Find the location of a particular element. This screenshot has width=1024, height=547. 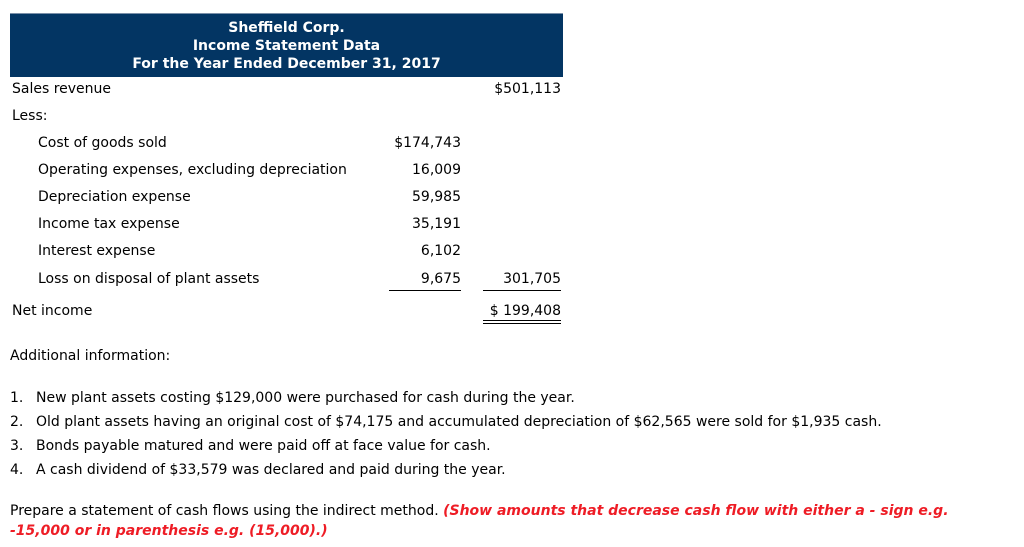

item-number: 2. is located at coordinates (17, 422).